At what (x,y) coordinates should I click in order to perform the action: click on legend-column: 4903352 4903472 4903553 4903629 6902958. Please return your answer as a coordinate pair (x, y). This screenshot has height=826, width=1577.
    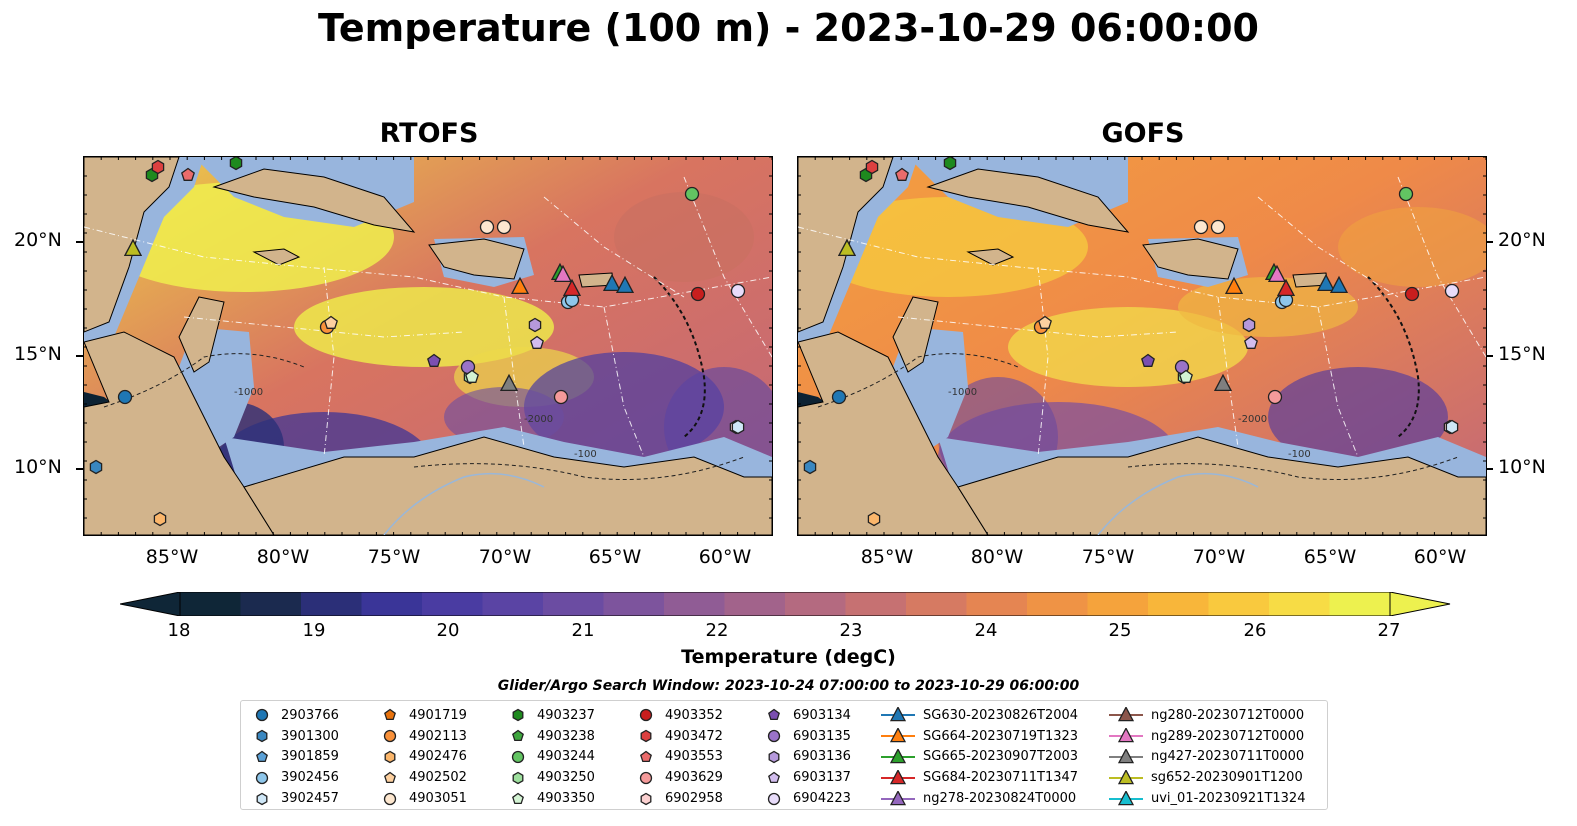
    Looking at the image, I should click on (679, 757).